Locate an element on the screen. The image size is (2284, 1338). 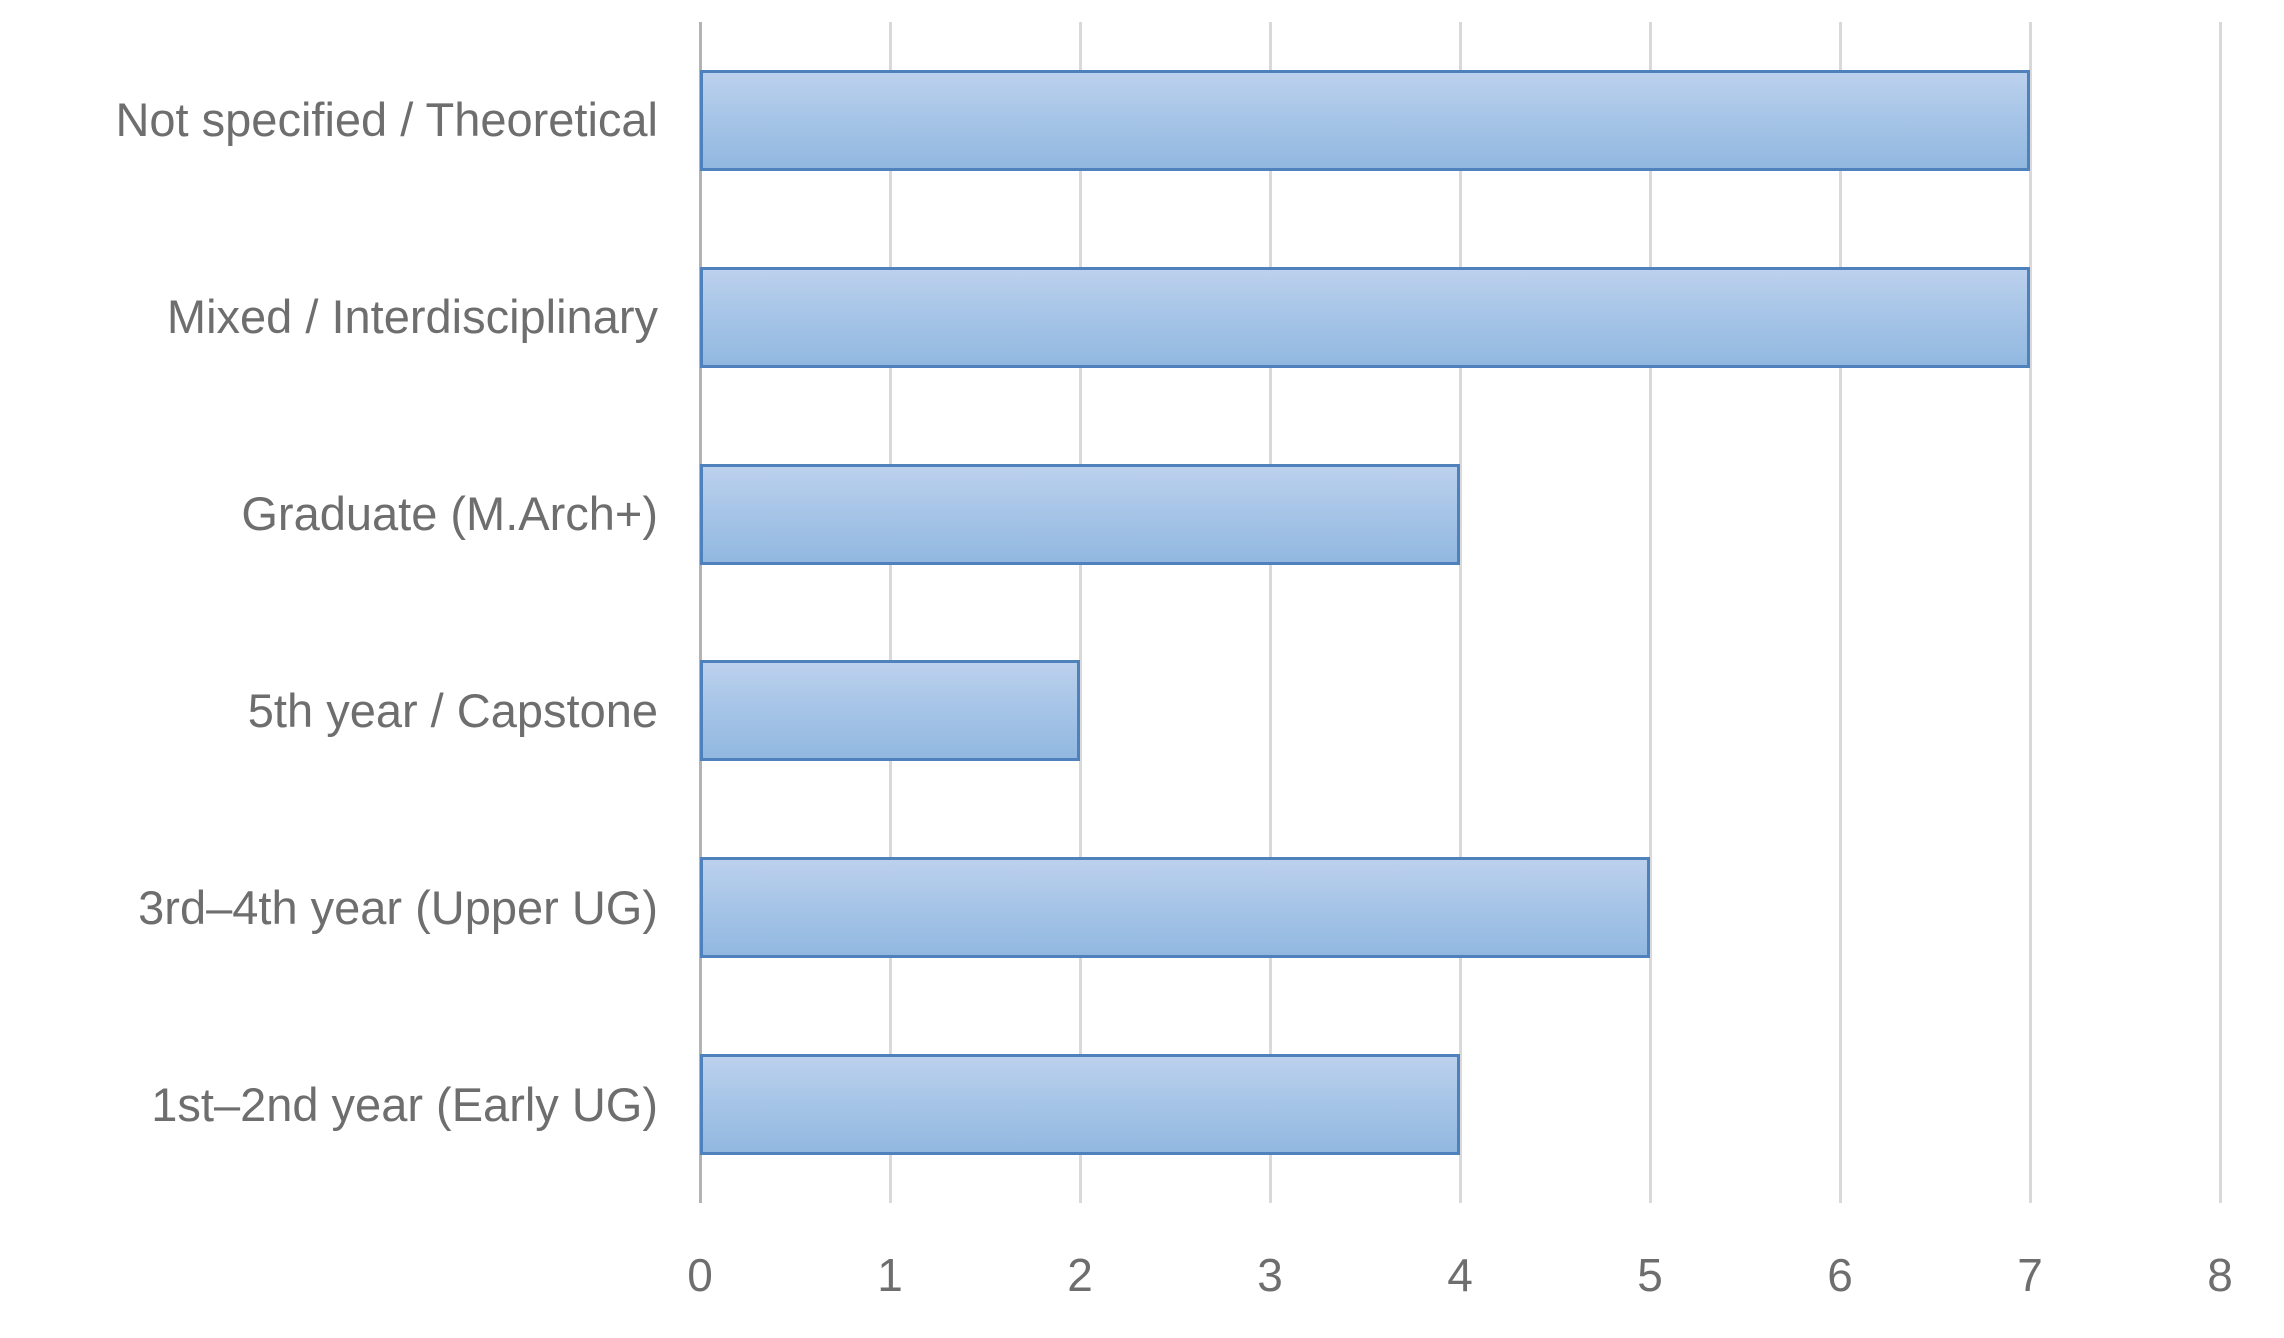
x-tick-label-8: 8 is located at coordinates (2220, 1275).